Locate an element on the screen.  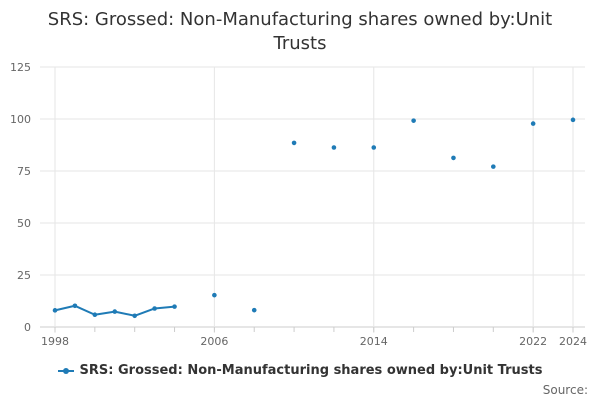
x-axis: 1998 2006 2014 2022 2024 is located at coordinates (314, 337).